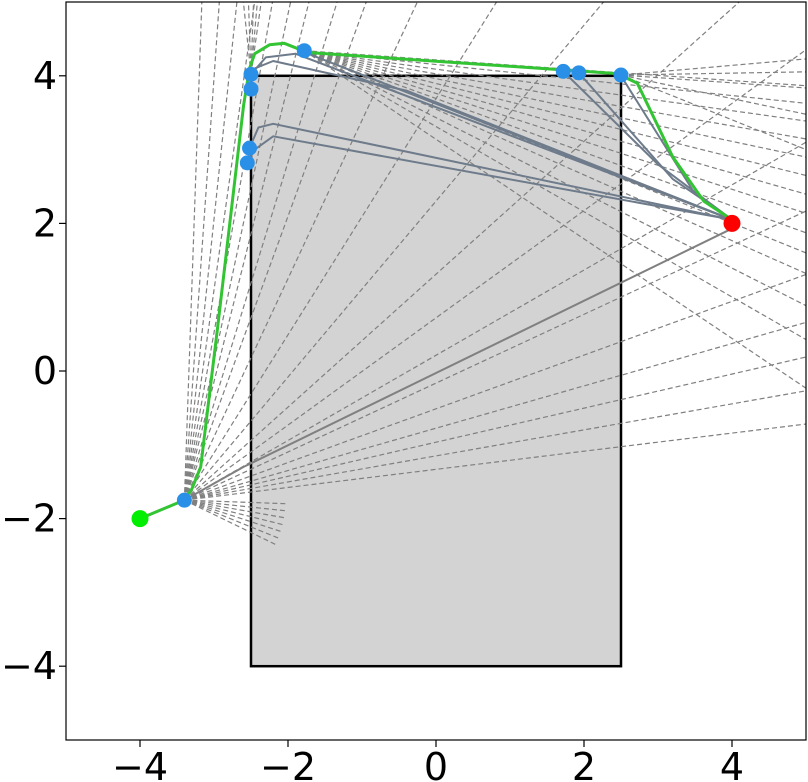 This screenshot has height=782, width=808. What do you see at coordinates (732, 223) in the screenshot?
I see `goal-point` at bounding box center [732, 223].